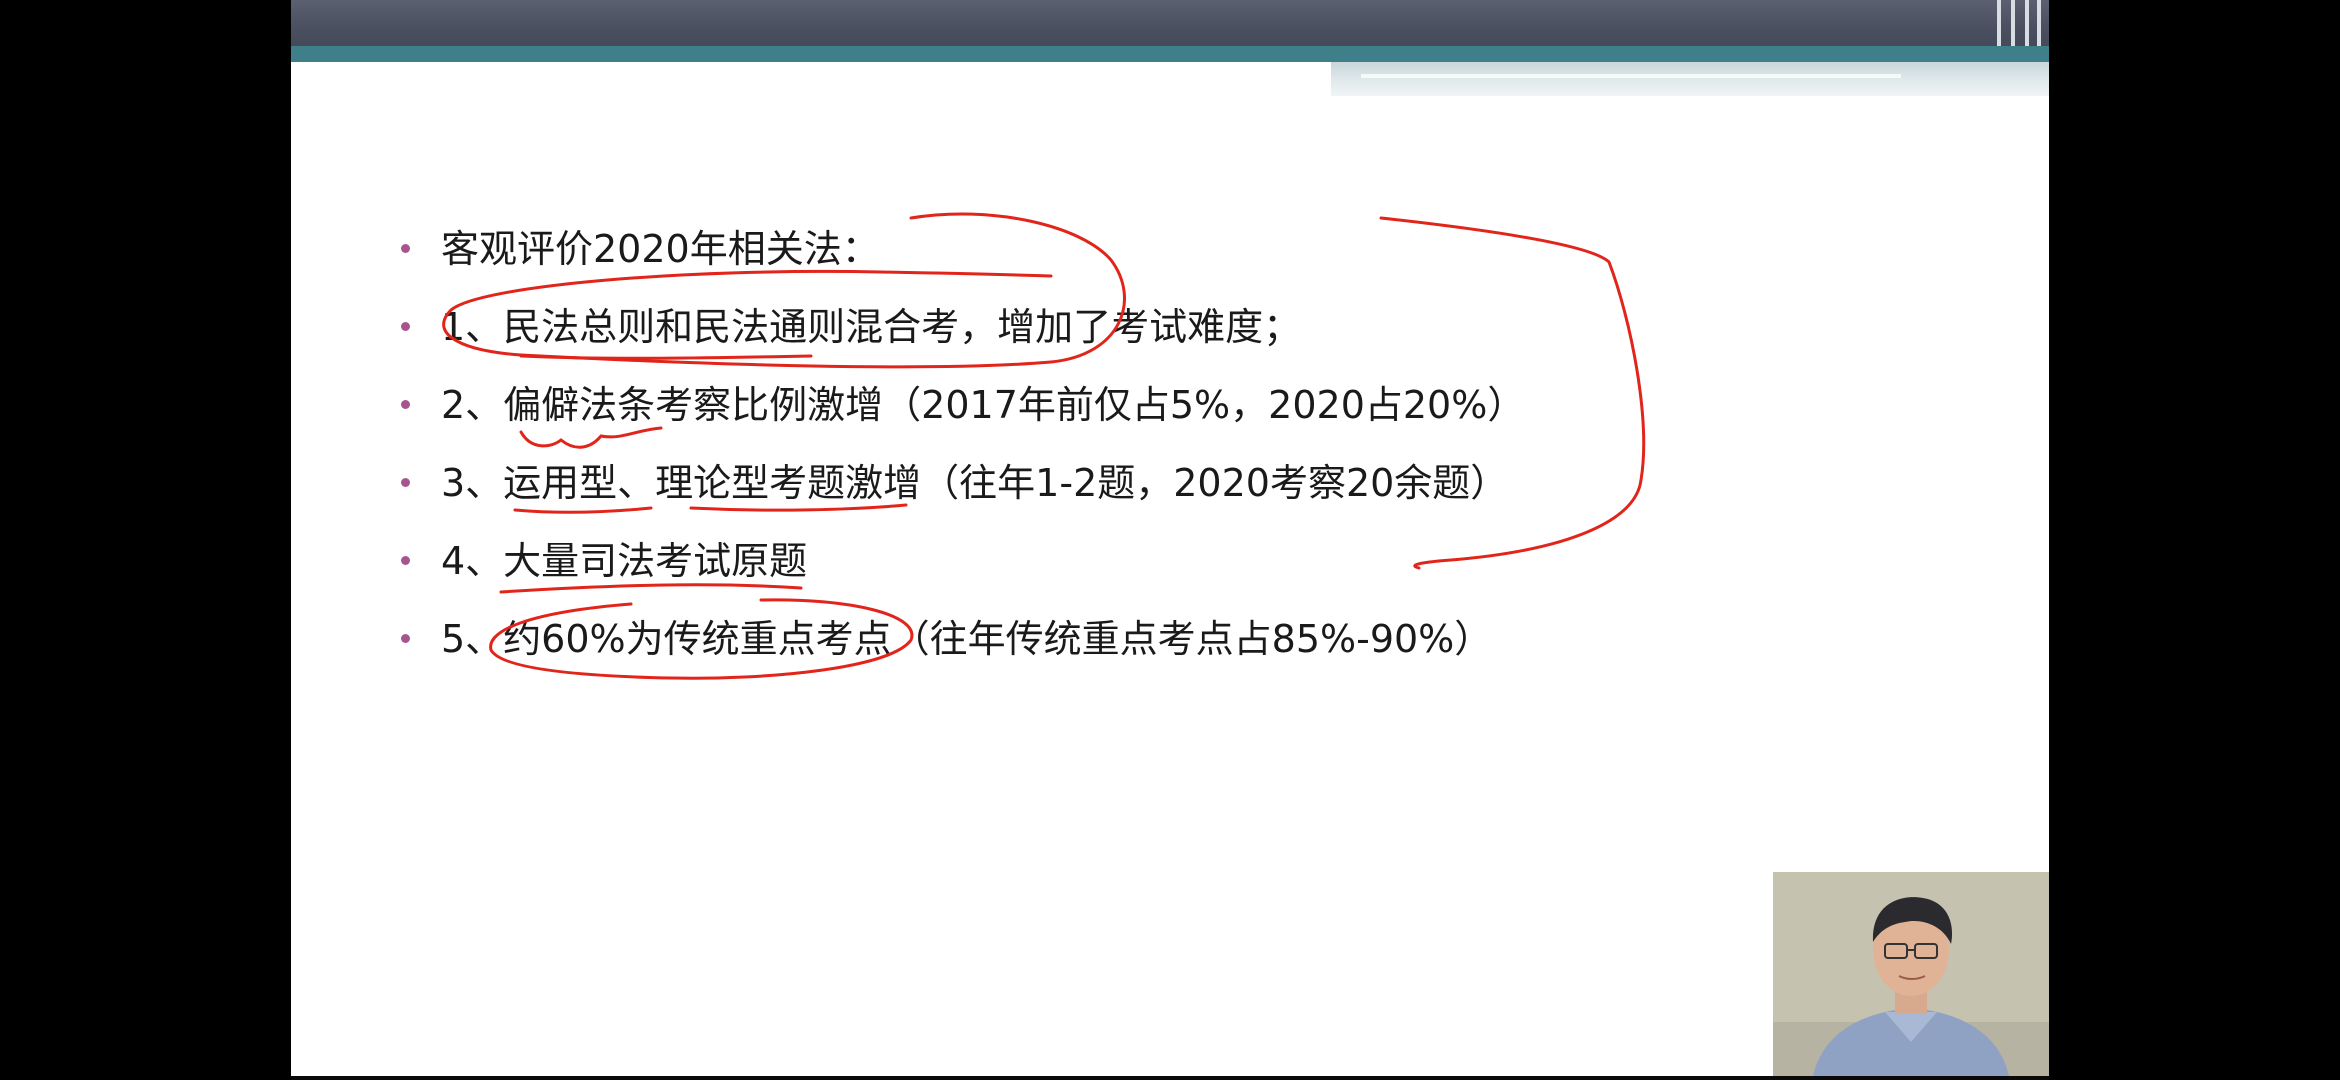 The image size is (2340, 1080). I want to click on bullet-text: 客观评价2020年相关法：, so click(660, 249).